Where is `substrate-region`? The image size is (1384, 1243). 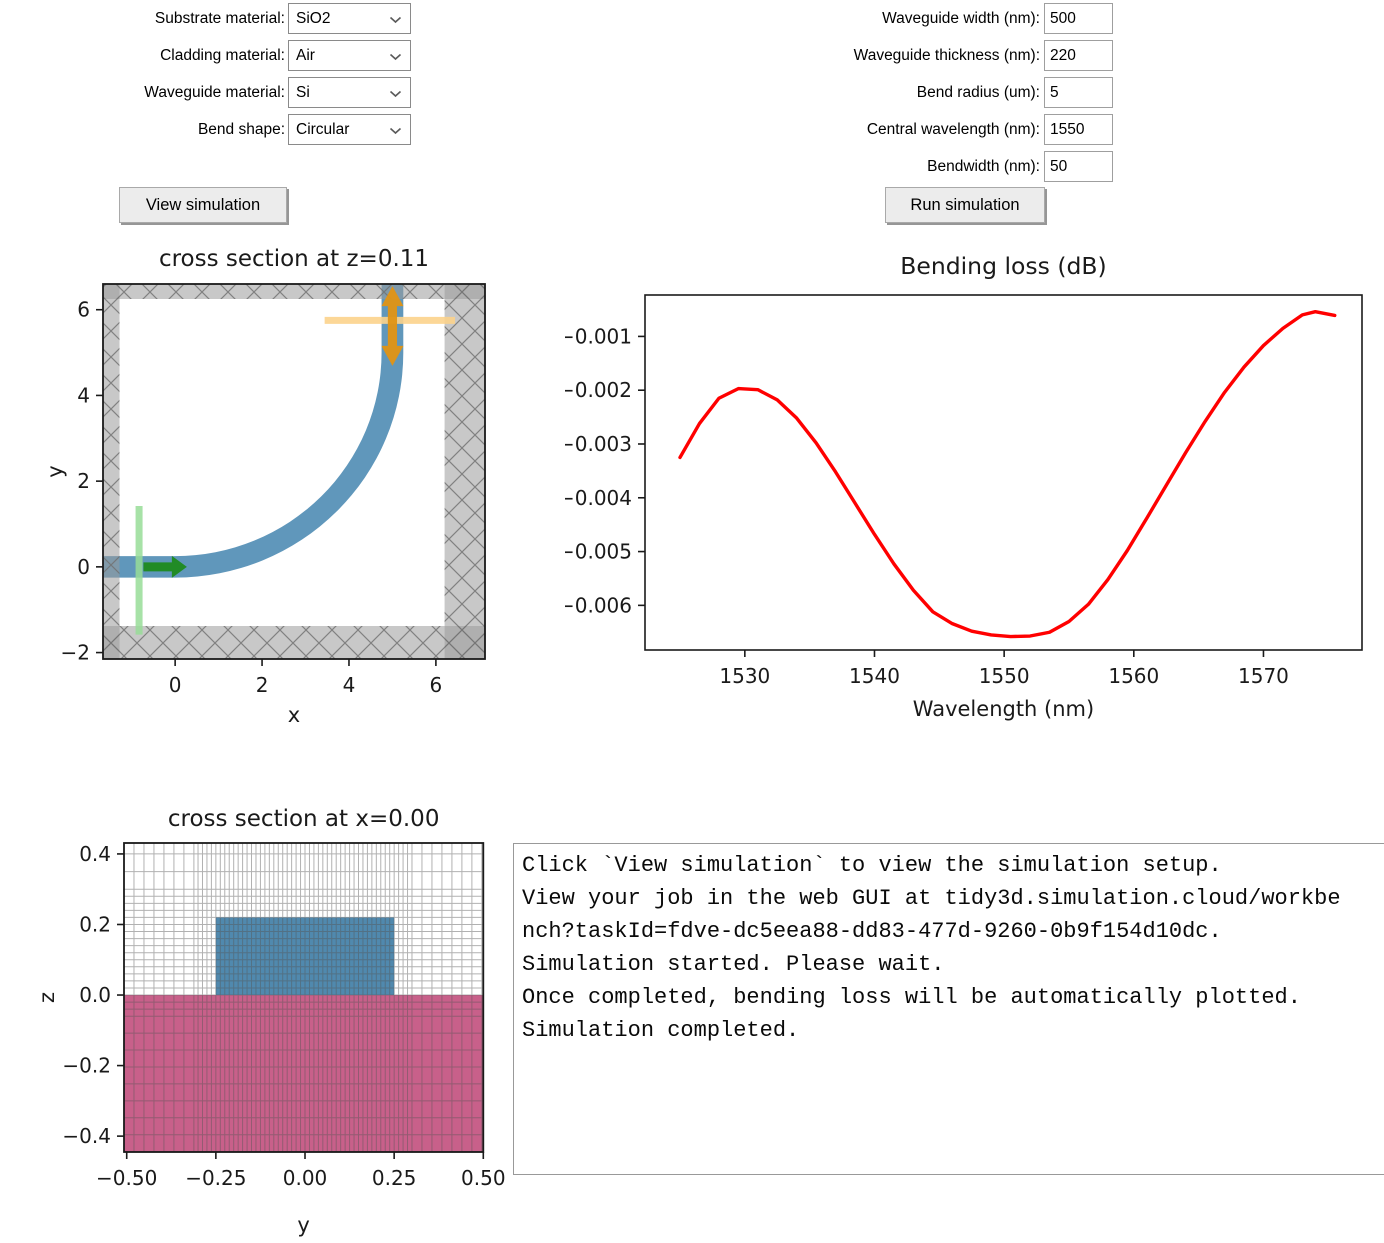
substrate-region is located at coordinates (304, 1073).